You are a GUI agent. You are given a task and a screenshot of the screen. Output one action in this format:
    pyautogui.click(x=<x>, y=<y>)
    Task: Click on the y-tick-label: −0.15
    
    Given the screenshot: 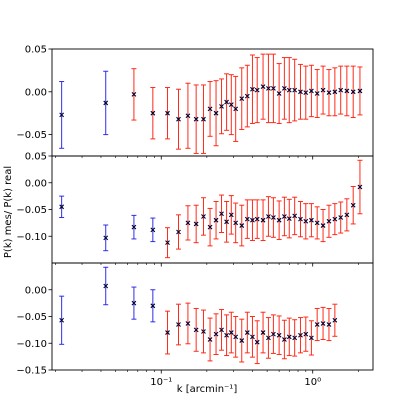 What is the action you would take?
    pyautogui.click(x=31, y=371)
    